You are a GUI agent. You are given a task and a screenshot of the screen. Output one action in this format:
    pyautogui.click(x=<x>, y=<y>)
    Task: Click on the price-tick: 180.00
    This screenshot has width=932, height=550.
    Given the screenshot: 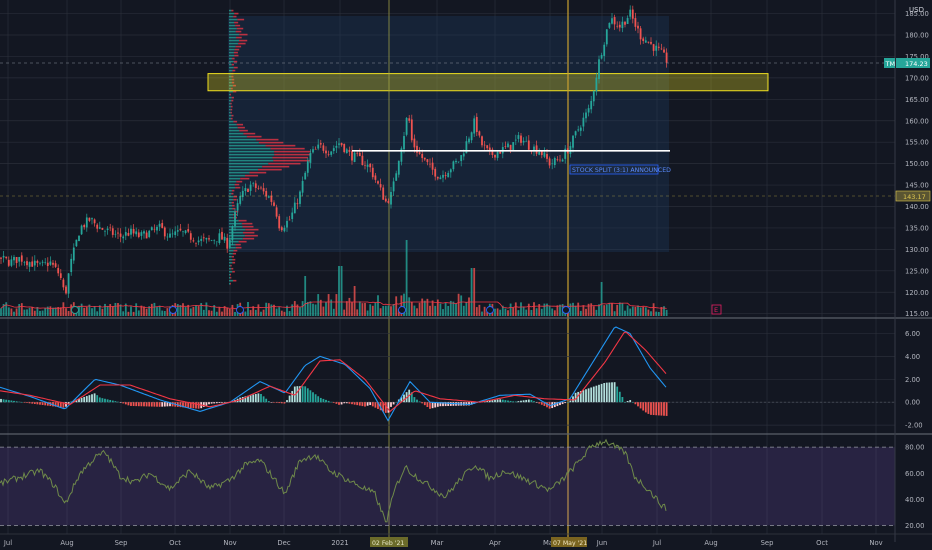 What is the action you would take?
    pyautogui.click(x=917, y=36)
    